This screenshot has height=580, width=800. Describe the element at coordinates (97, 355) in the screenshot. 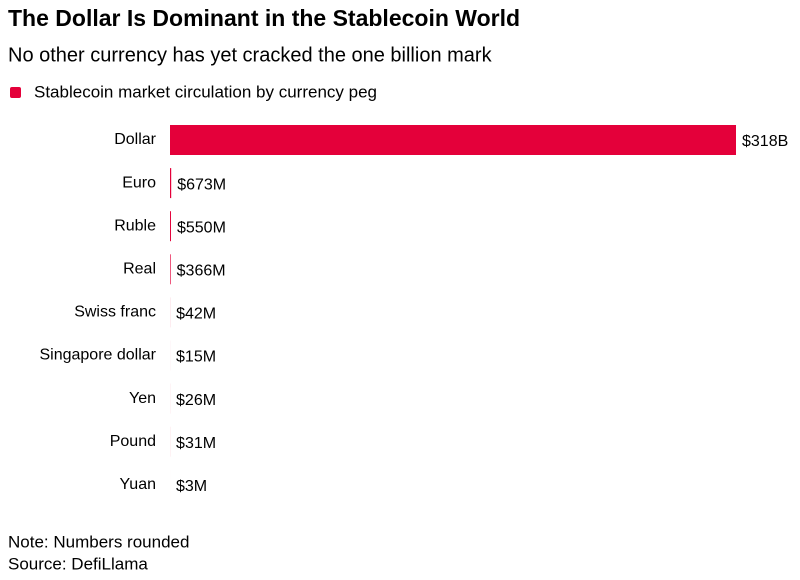

I see `category-label: Singapore dollar` at that location.